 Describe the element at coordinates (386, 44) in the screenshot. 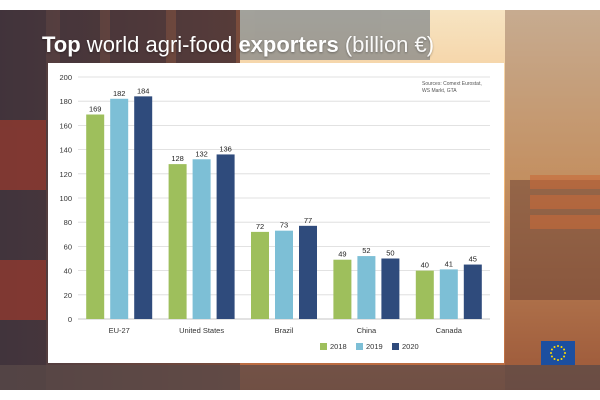

I see `headline-part-unit: (billion €)` at that location.